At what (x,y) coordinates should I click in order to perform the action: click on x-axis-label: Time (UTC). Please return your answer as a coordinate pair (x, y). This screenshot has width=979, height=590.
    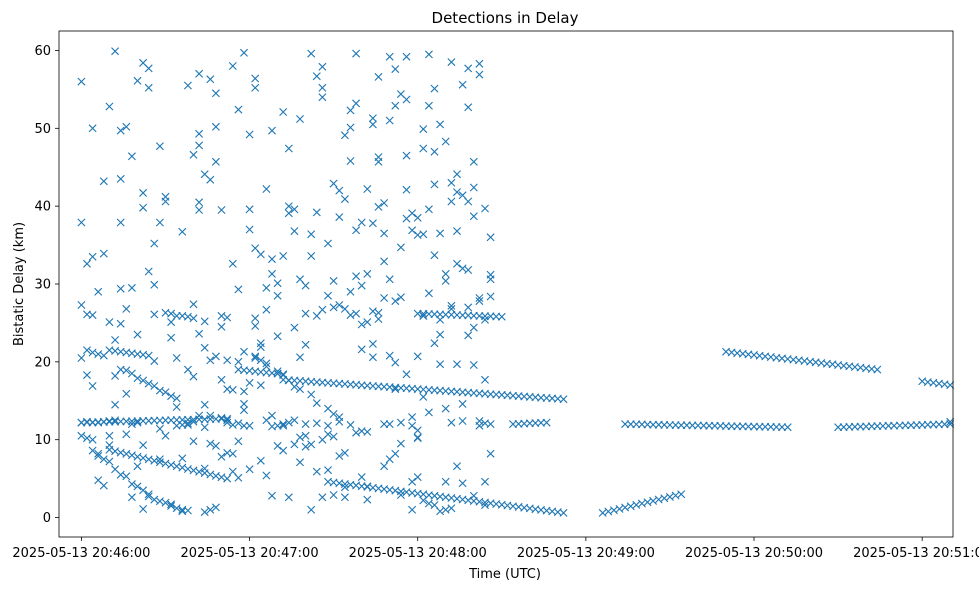
    Looking at the image, I should click on (504, 574).